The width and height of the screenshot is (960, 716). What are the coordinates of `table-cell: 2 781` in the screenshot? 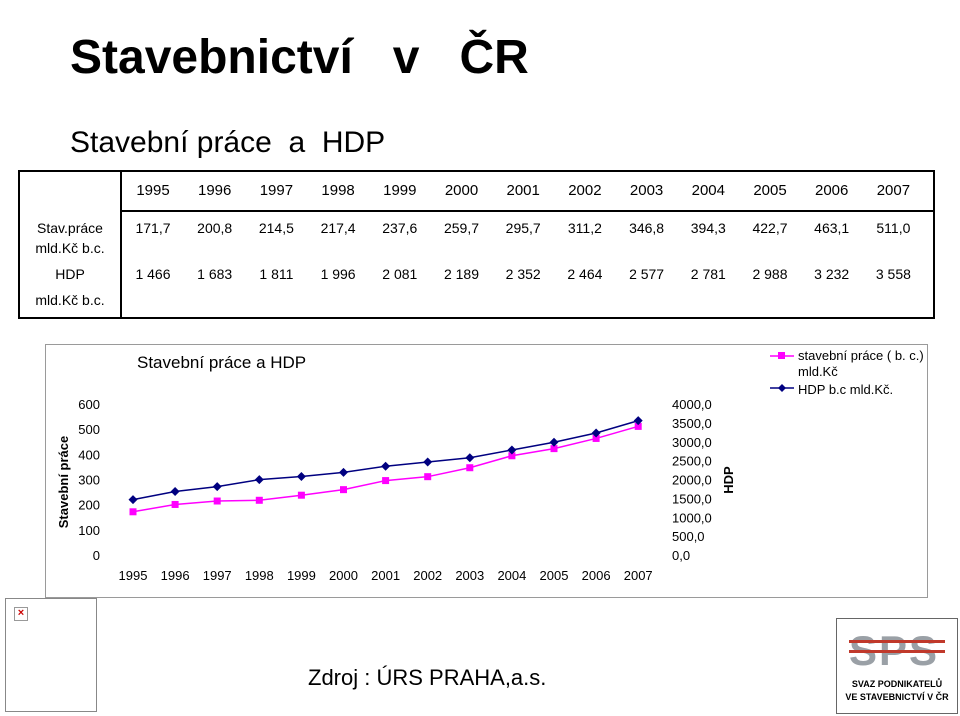 It's located at (708, 274).